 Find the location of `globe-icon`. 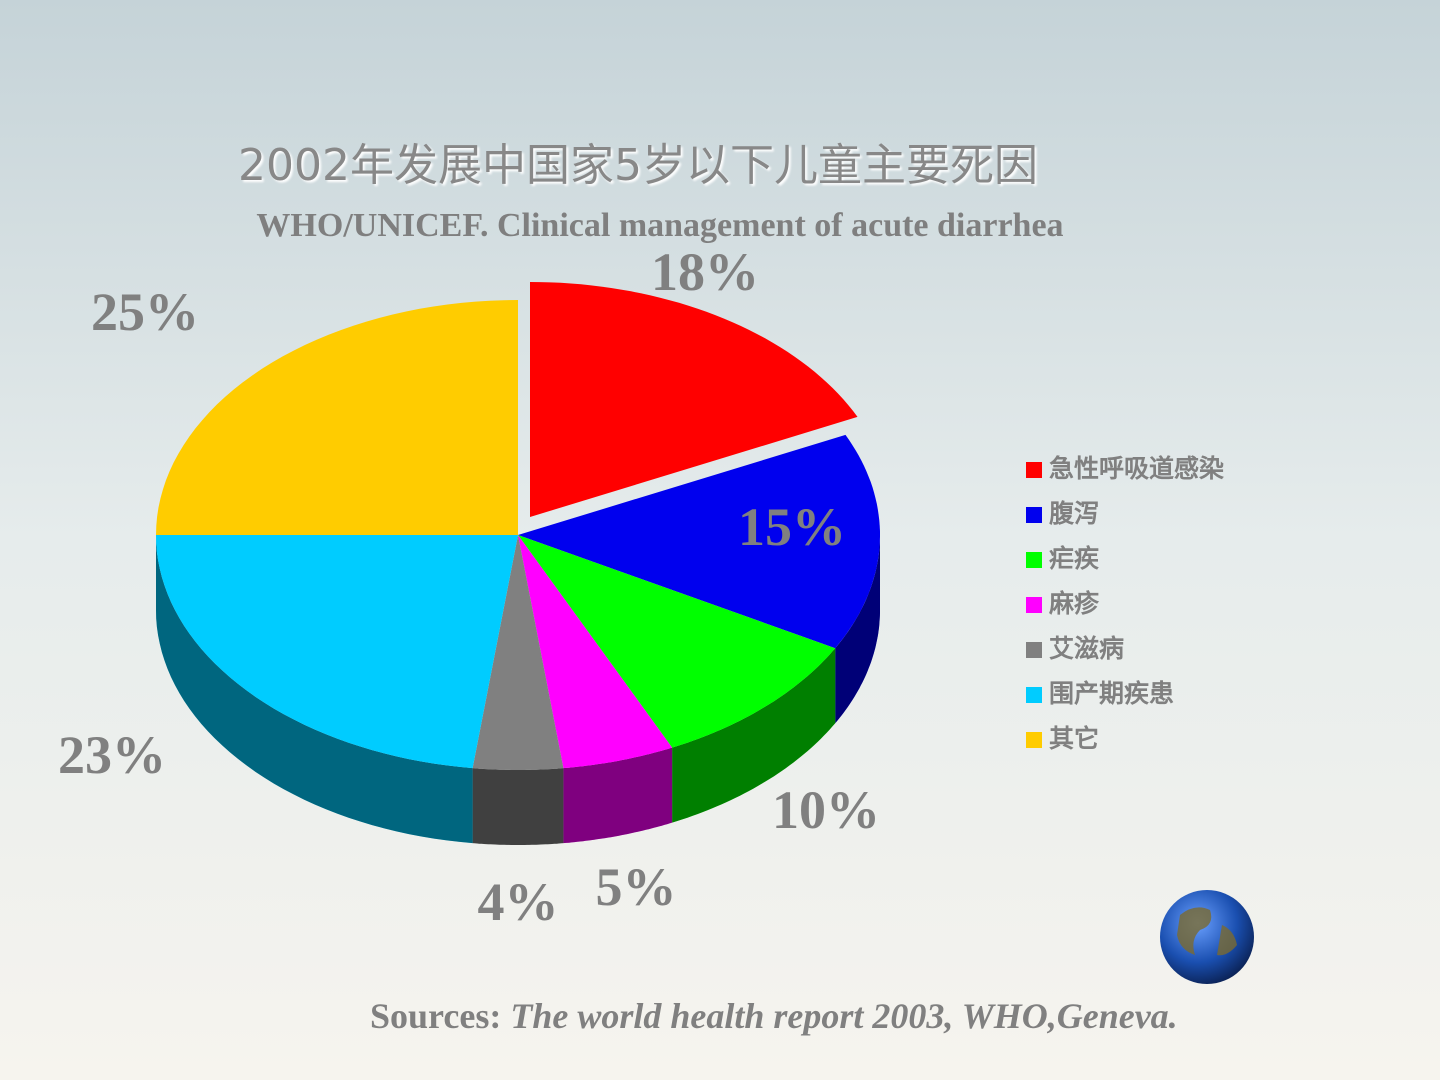

globe-icon is located at coordinates (1207, 937).